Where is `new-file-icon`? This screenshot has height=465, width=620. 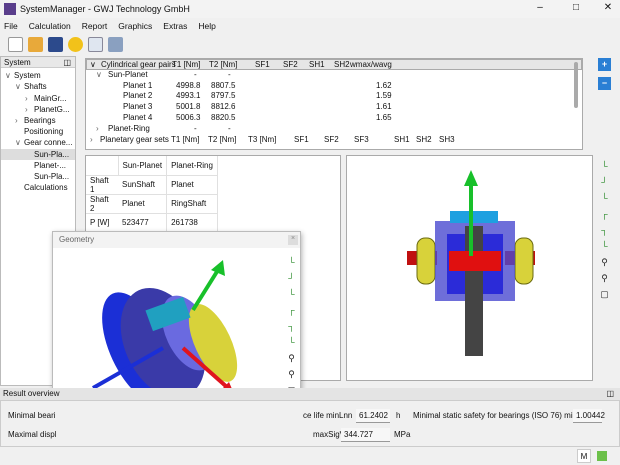
new-file-icon is located at coordinates (15, 44).